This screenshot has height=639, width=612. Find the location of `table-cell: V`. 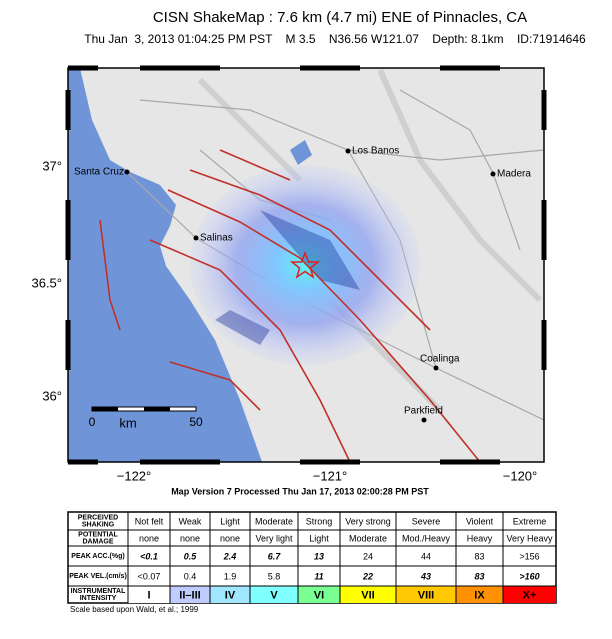

table-cell: V is located at coordinates (274, 595).